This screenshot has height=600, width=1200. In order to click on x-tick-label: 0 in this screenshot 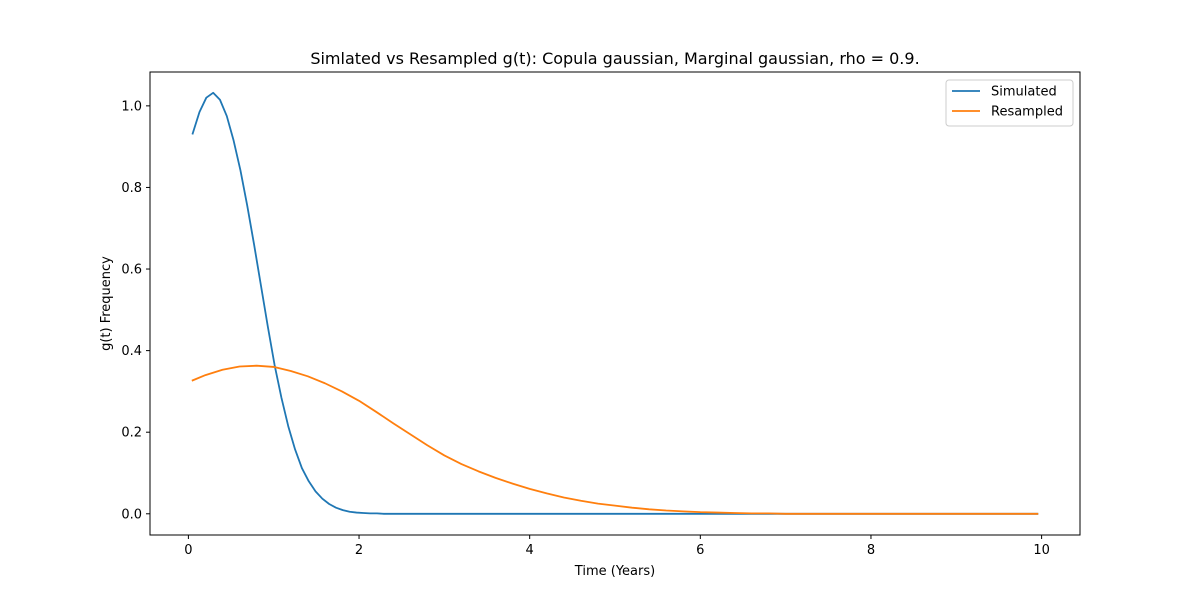, I will do `click(188, 550)`.